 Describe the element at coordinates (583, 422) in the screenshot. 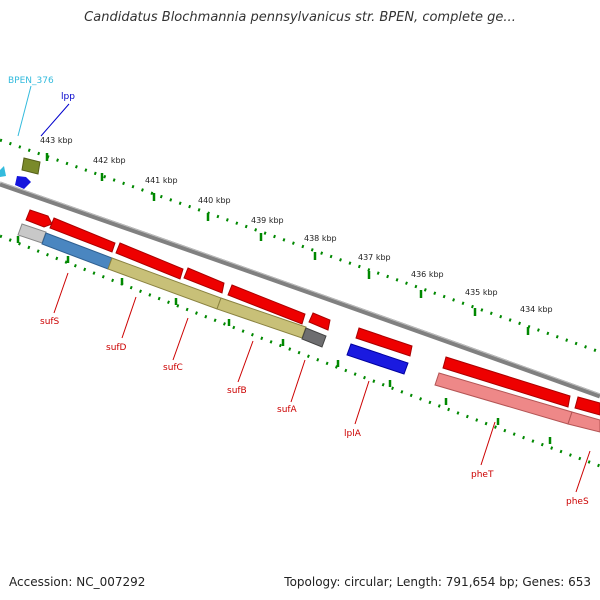

I see `gene-box-pink` at that location.